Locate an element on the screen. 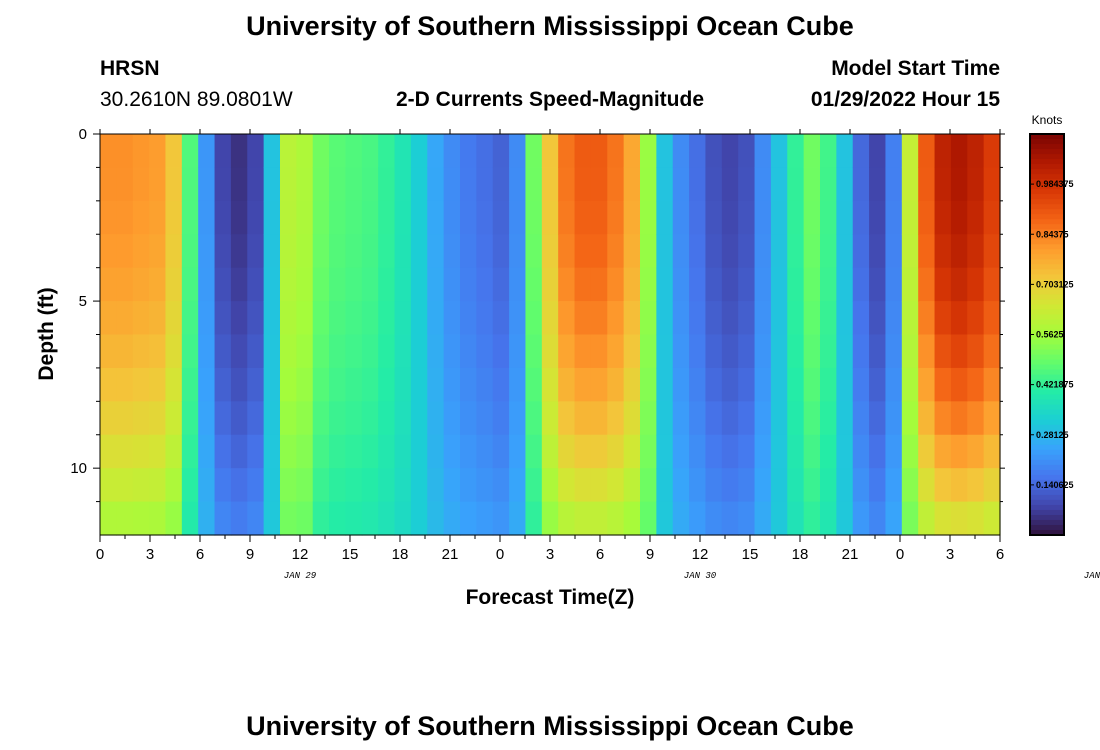 The image size is (1100, 750). y-axis-label: Depth (ft) is located at coordinates (46, 333).